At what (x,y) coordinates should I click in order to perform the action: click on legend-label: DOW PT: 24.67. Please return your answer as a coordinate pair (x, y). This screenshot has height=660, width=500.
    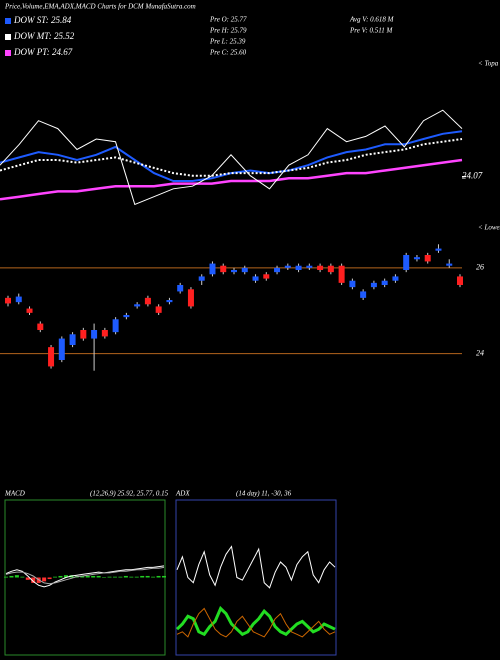
    Looking at the image, I should click on (43, 52).